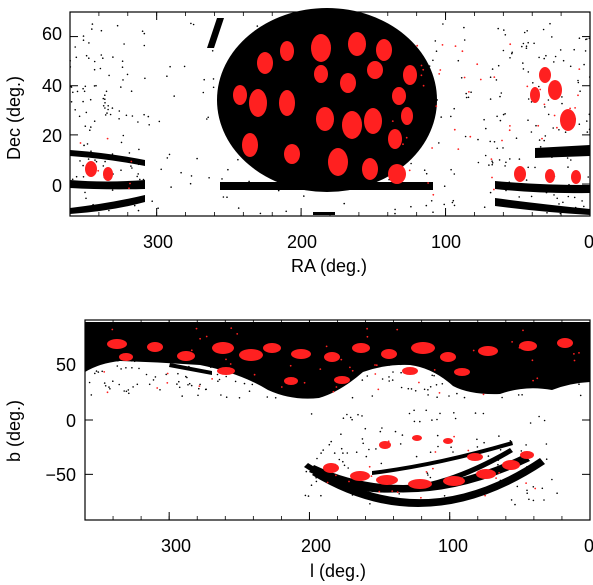  Describe the element at coordinates (588, 242) in the screenshot. I see `top-x-tick-0: 0` at that location.